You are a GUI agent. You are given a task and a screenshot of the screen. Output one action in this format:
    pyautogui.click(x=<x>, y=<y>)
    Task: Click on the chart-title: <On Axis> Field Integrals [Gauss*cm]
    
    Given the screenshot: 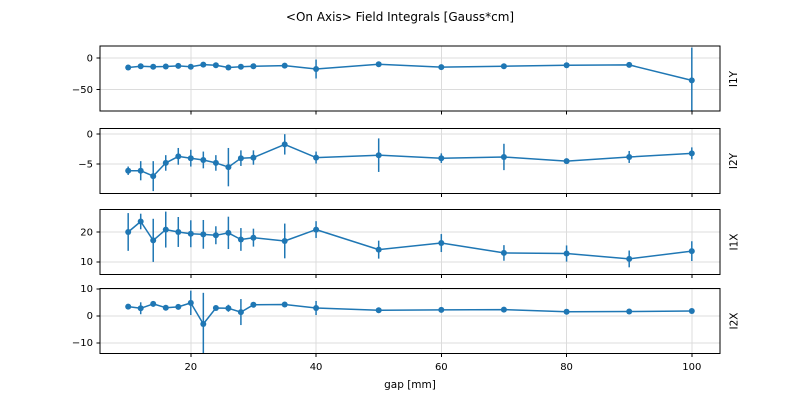 What is the action you would take?
    pyautogui.click(x=400, y=17)
    